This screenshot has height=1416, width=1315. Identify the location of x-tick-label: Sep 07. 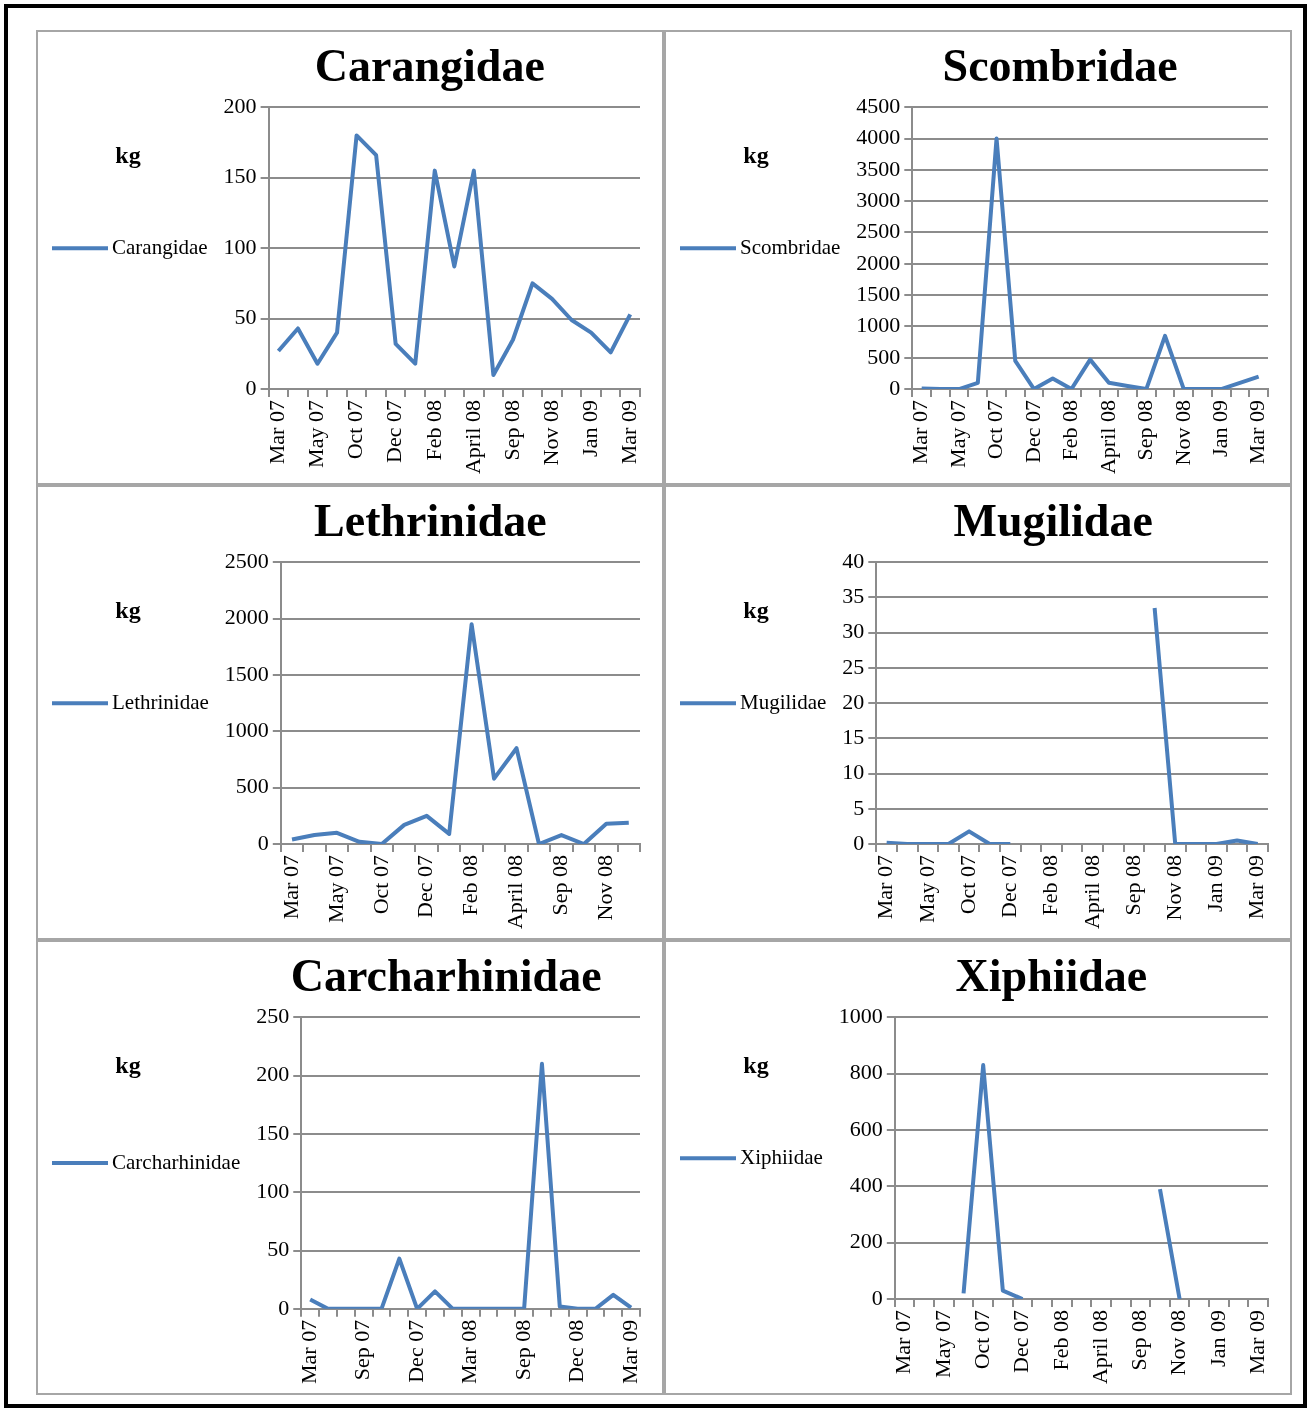
(362, 1350).